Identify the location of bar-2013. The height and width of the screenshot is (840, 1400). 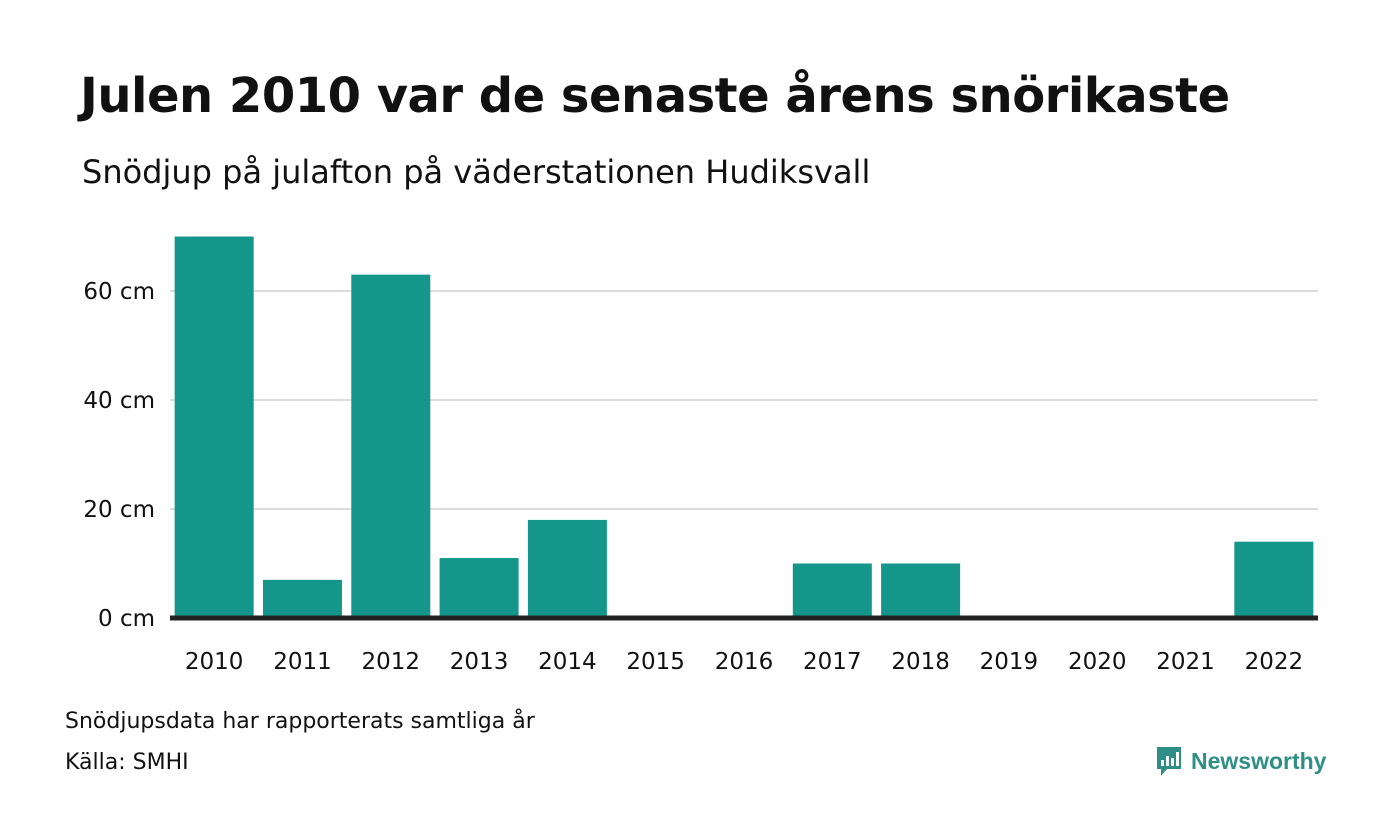
(479, 588).